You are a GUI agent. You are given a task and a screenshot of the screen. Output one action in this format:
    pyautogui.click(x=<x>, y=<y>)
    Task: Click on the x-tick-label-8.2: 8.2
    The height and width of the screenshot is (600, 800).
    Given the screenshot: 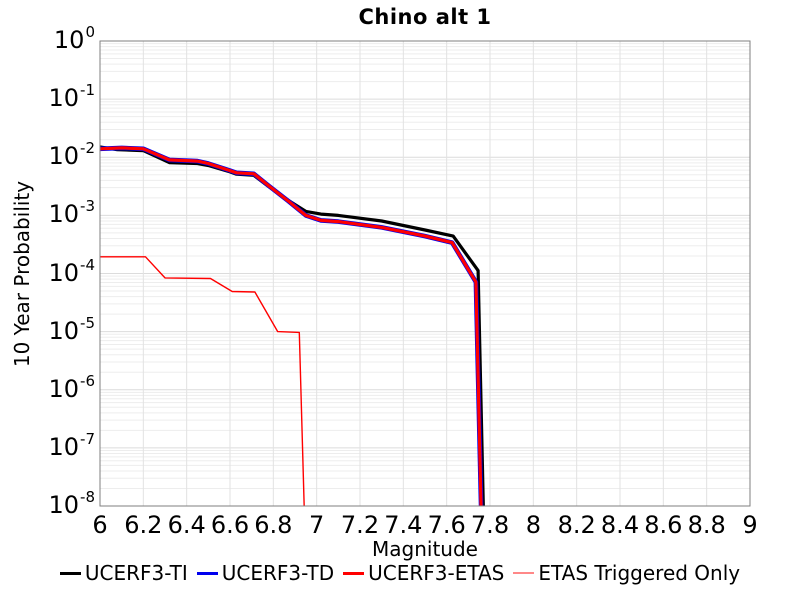 What is the action you would take?
    pyautogui.click(x=576, y=525)
    